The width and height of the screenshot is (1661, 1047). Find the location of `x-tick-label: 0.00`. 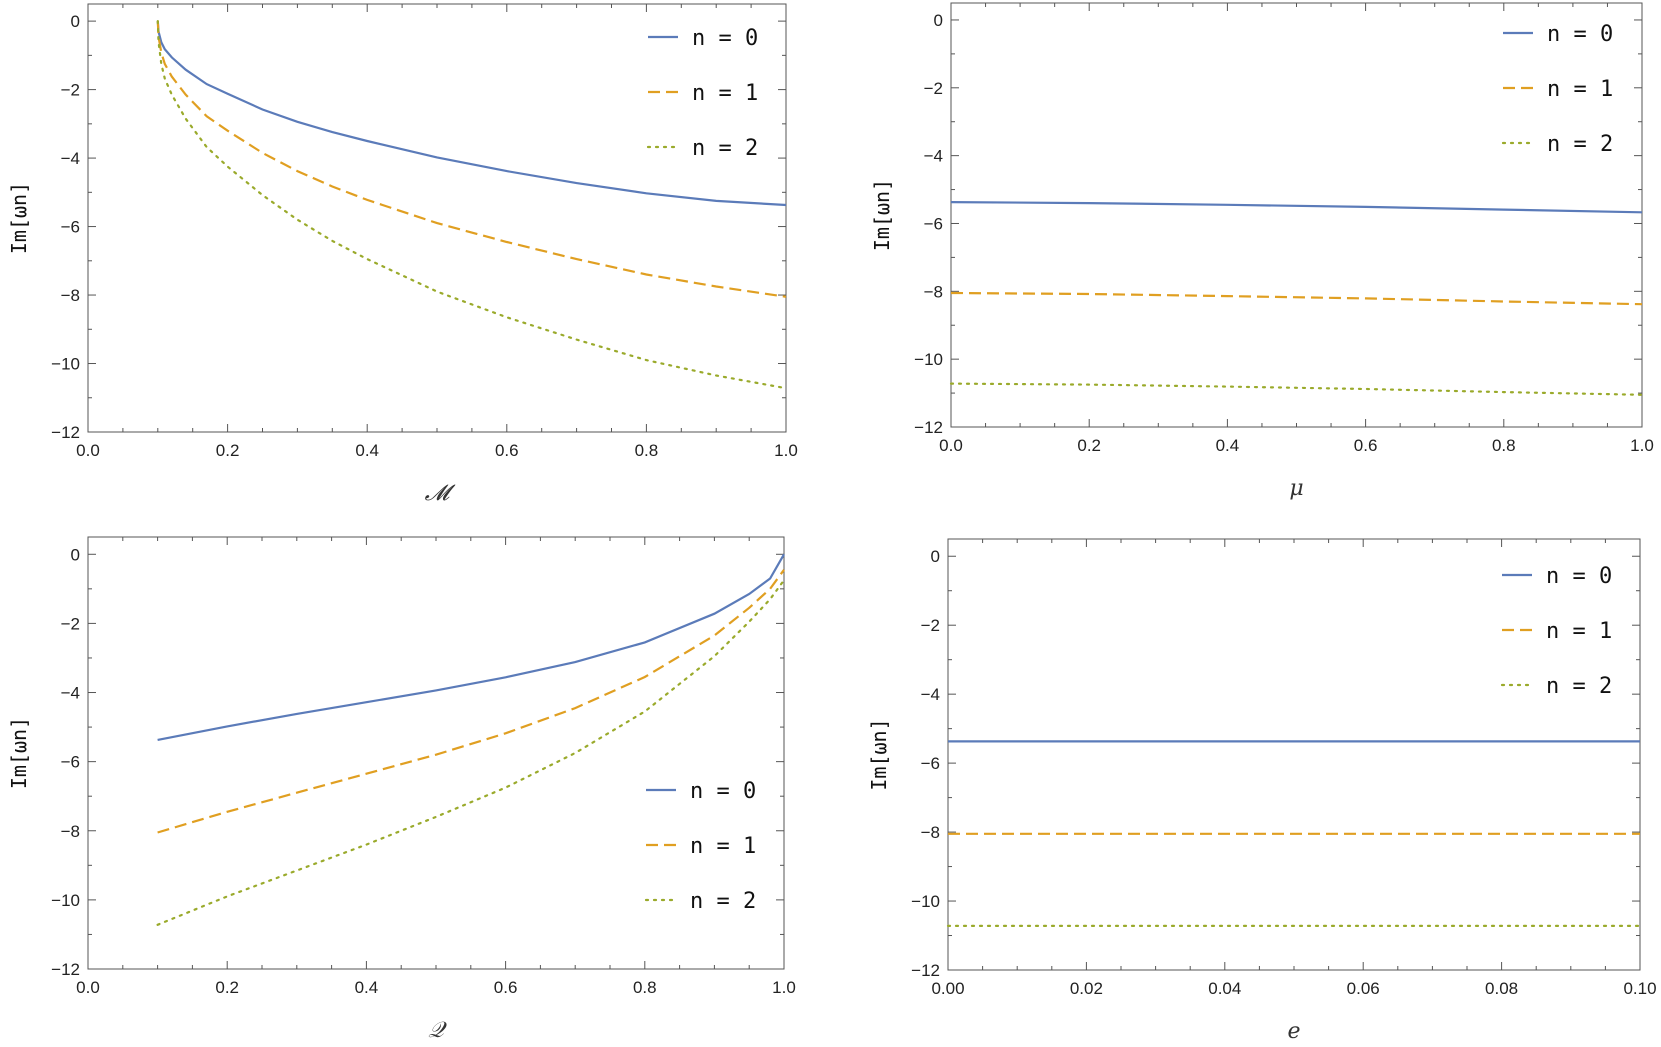

x-tick-label: 0.00 is located at coordinates (947, 988).